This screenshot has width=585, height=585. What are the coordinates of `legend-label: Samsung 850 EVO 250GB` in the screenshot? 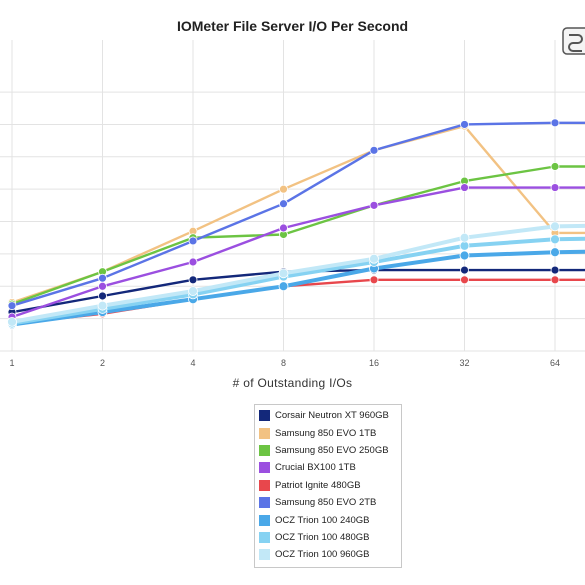 It's located at (332, 450).